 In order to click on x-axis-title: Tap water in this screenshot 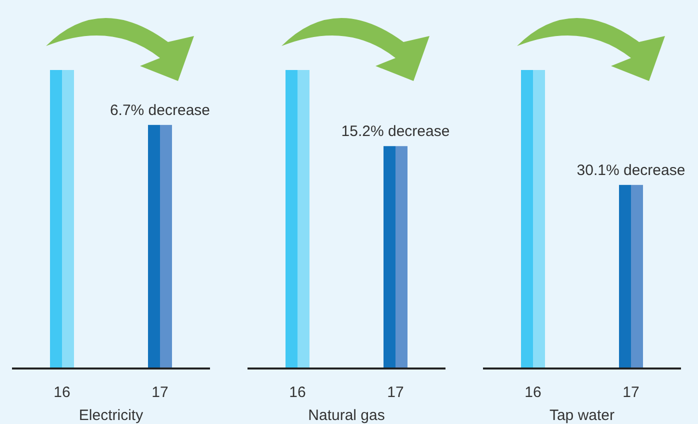, I will do `click(582, 415)`.